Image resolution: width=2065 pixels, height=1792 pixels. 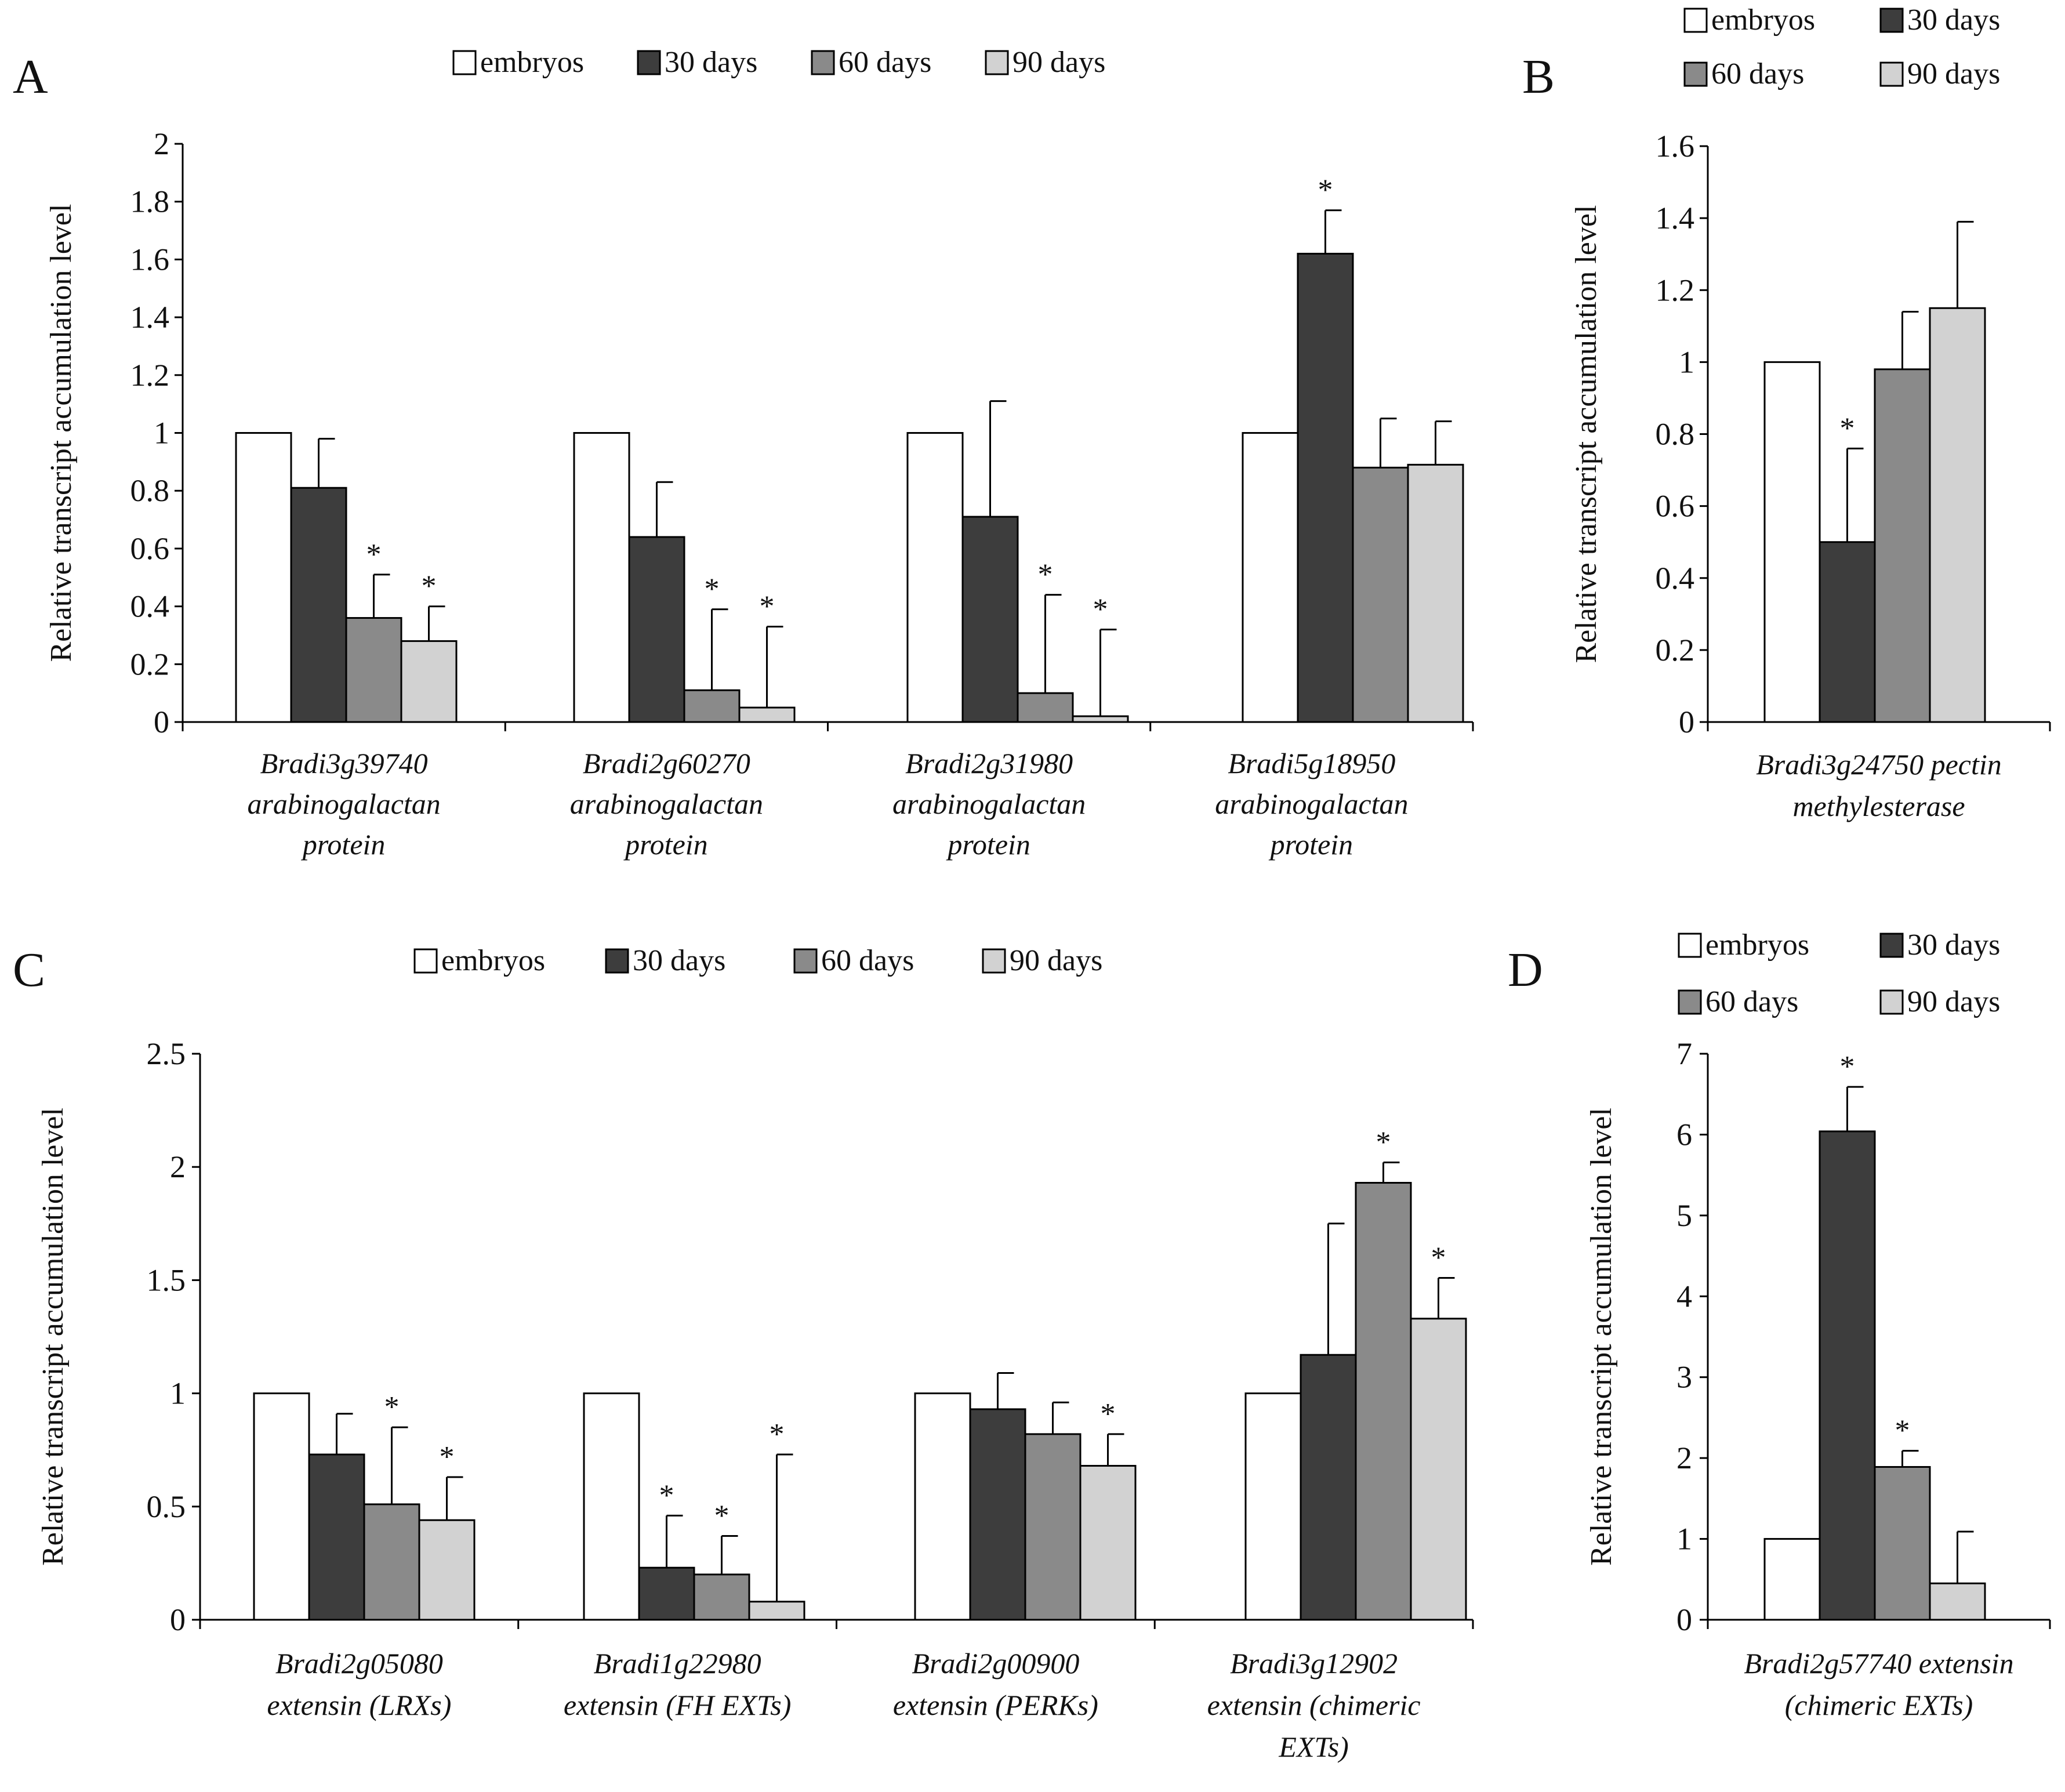 I want to click on panel-c-legend-label: 30 days, so click(x=679, y=961).